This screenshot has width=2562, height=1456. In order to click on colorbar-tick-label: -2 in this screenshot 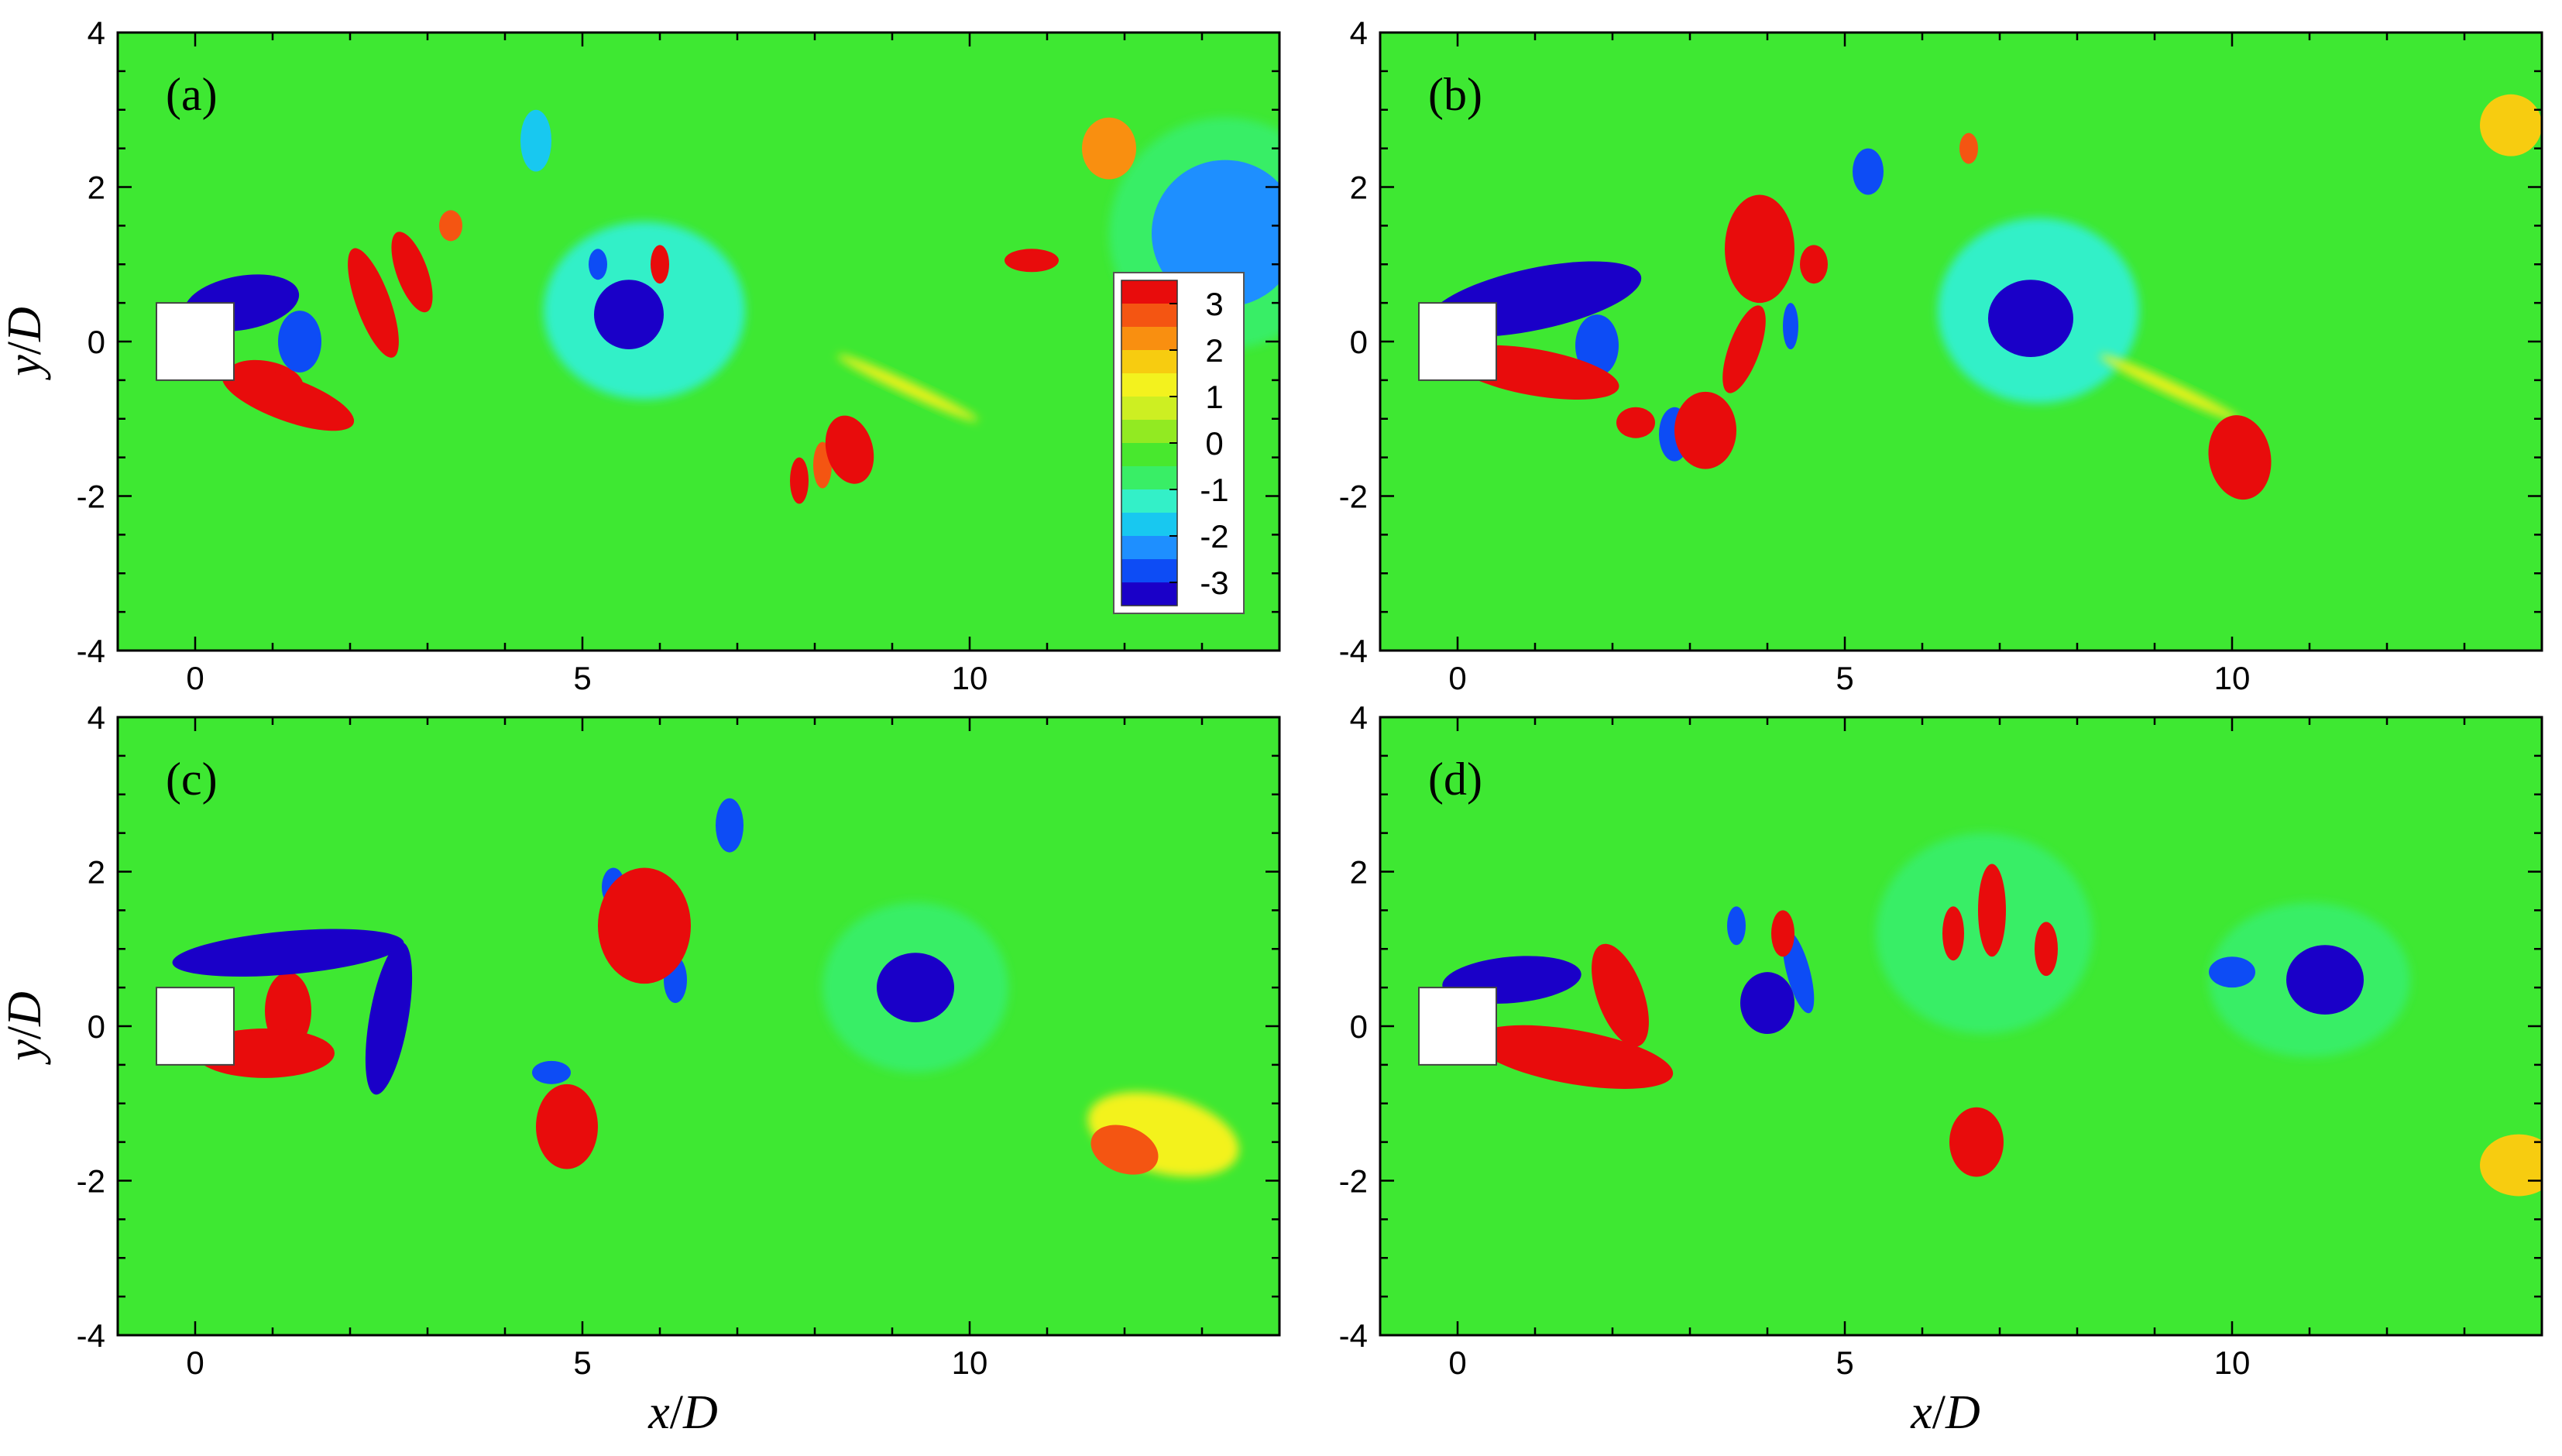, I will do `click(1214, 536)`.